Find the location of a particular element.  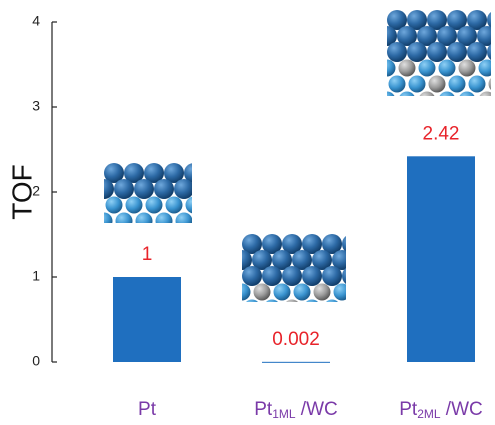

x-tick-label-part: 2ML is located at coordinates (429, 414).